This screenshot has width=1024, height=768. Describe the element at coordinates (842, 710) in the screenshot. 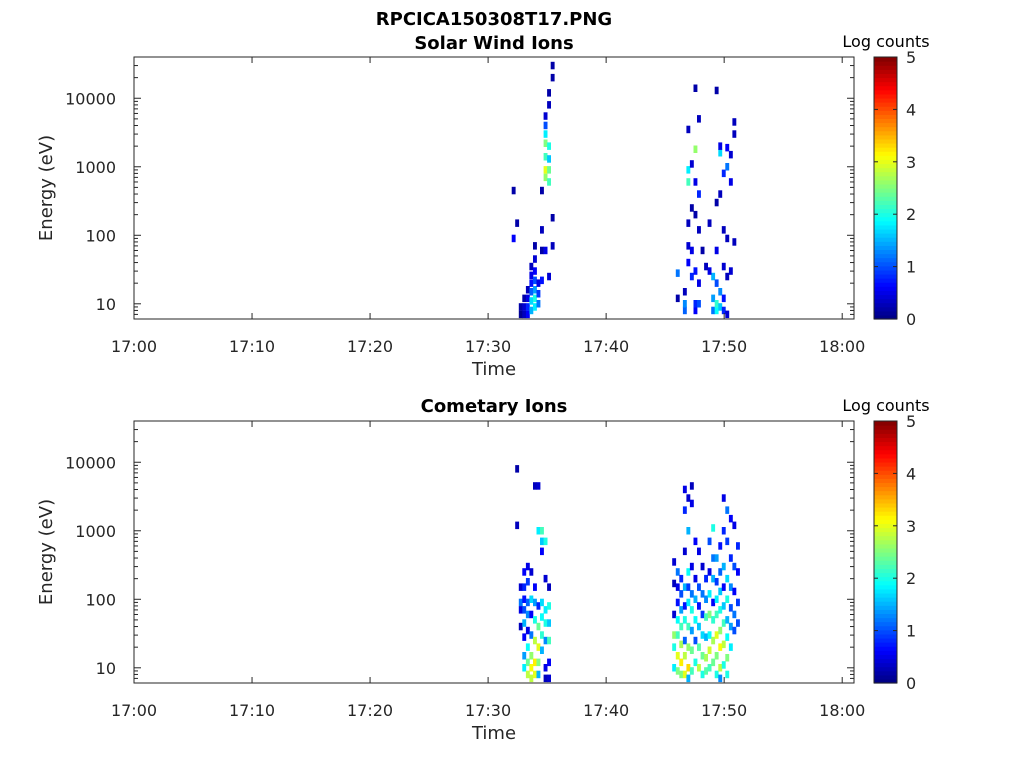

I see `x-tick-label: 18:00` at that location.